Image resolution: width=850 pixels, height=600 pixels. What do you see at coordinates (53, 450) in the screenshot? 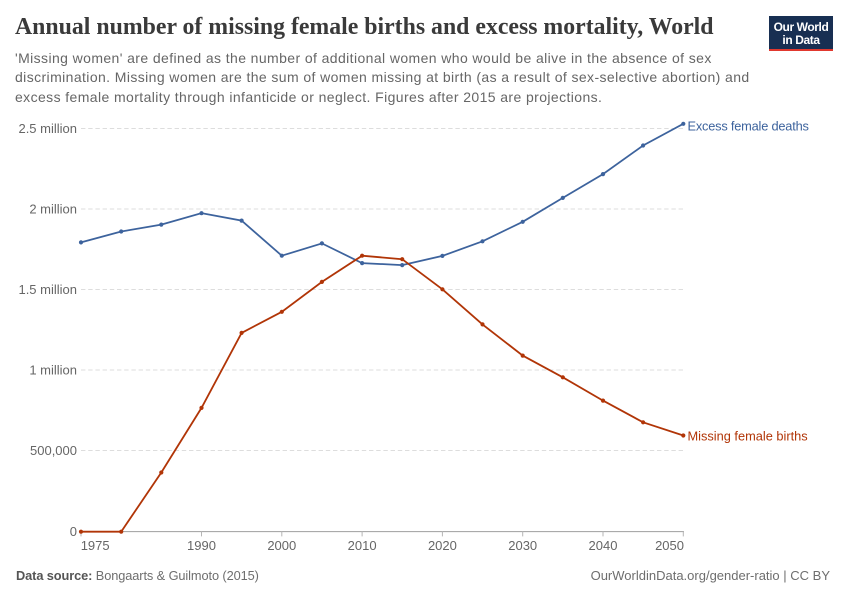
I see `svg-text: 500,000` at bounding box center [53, 450].